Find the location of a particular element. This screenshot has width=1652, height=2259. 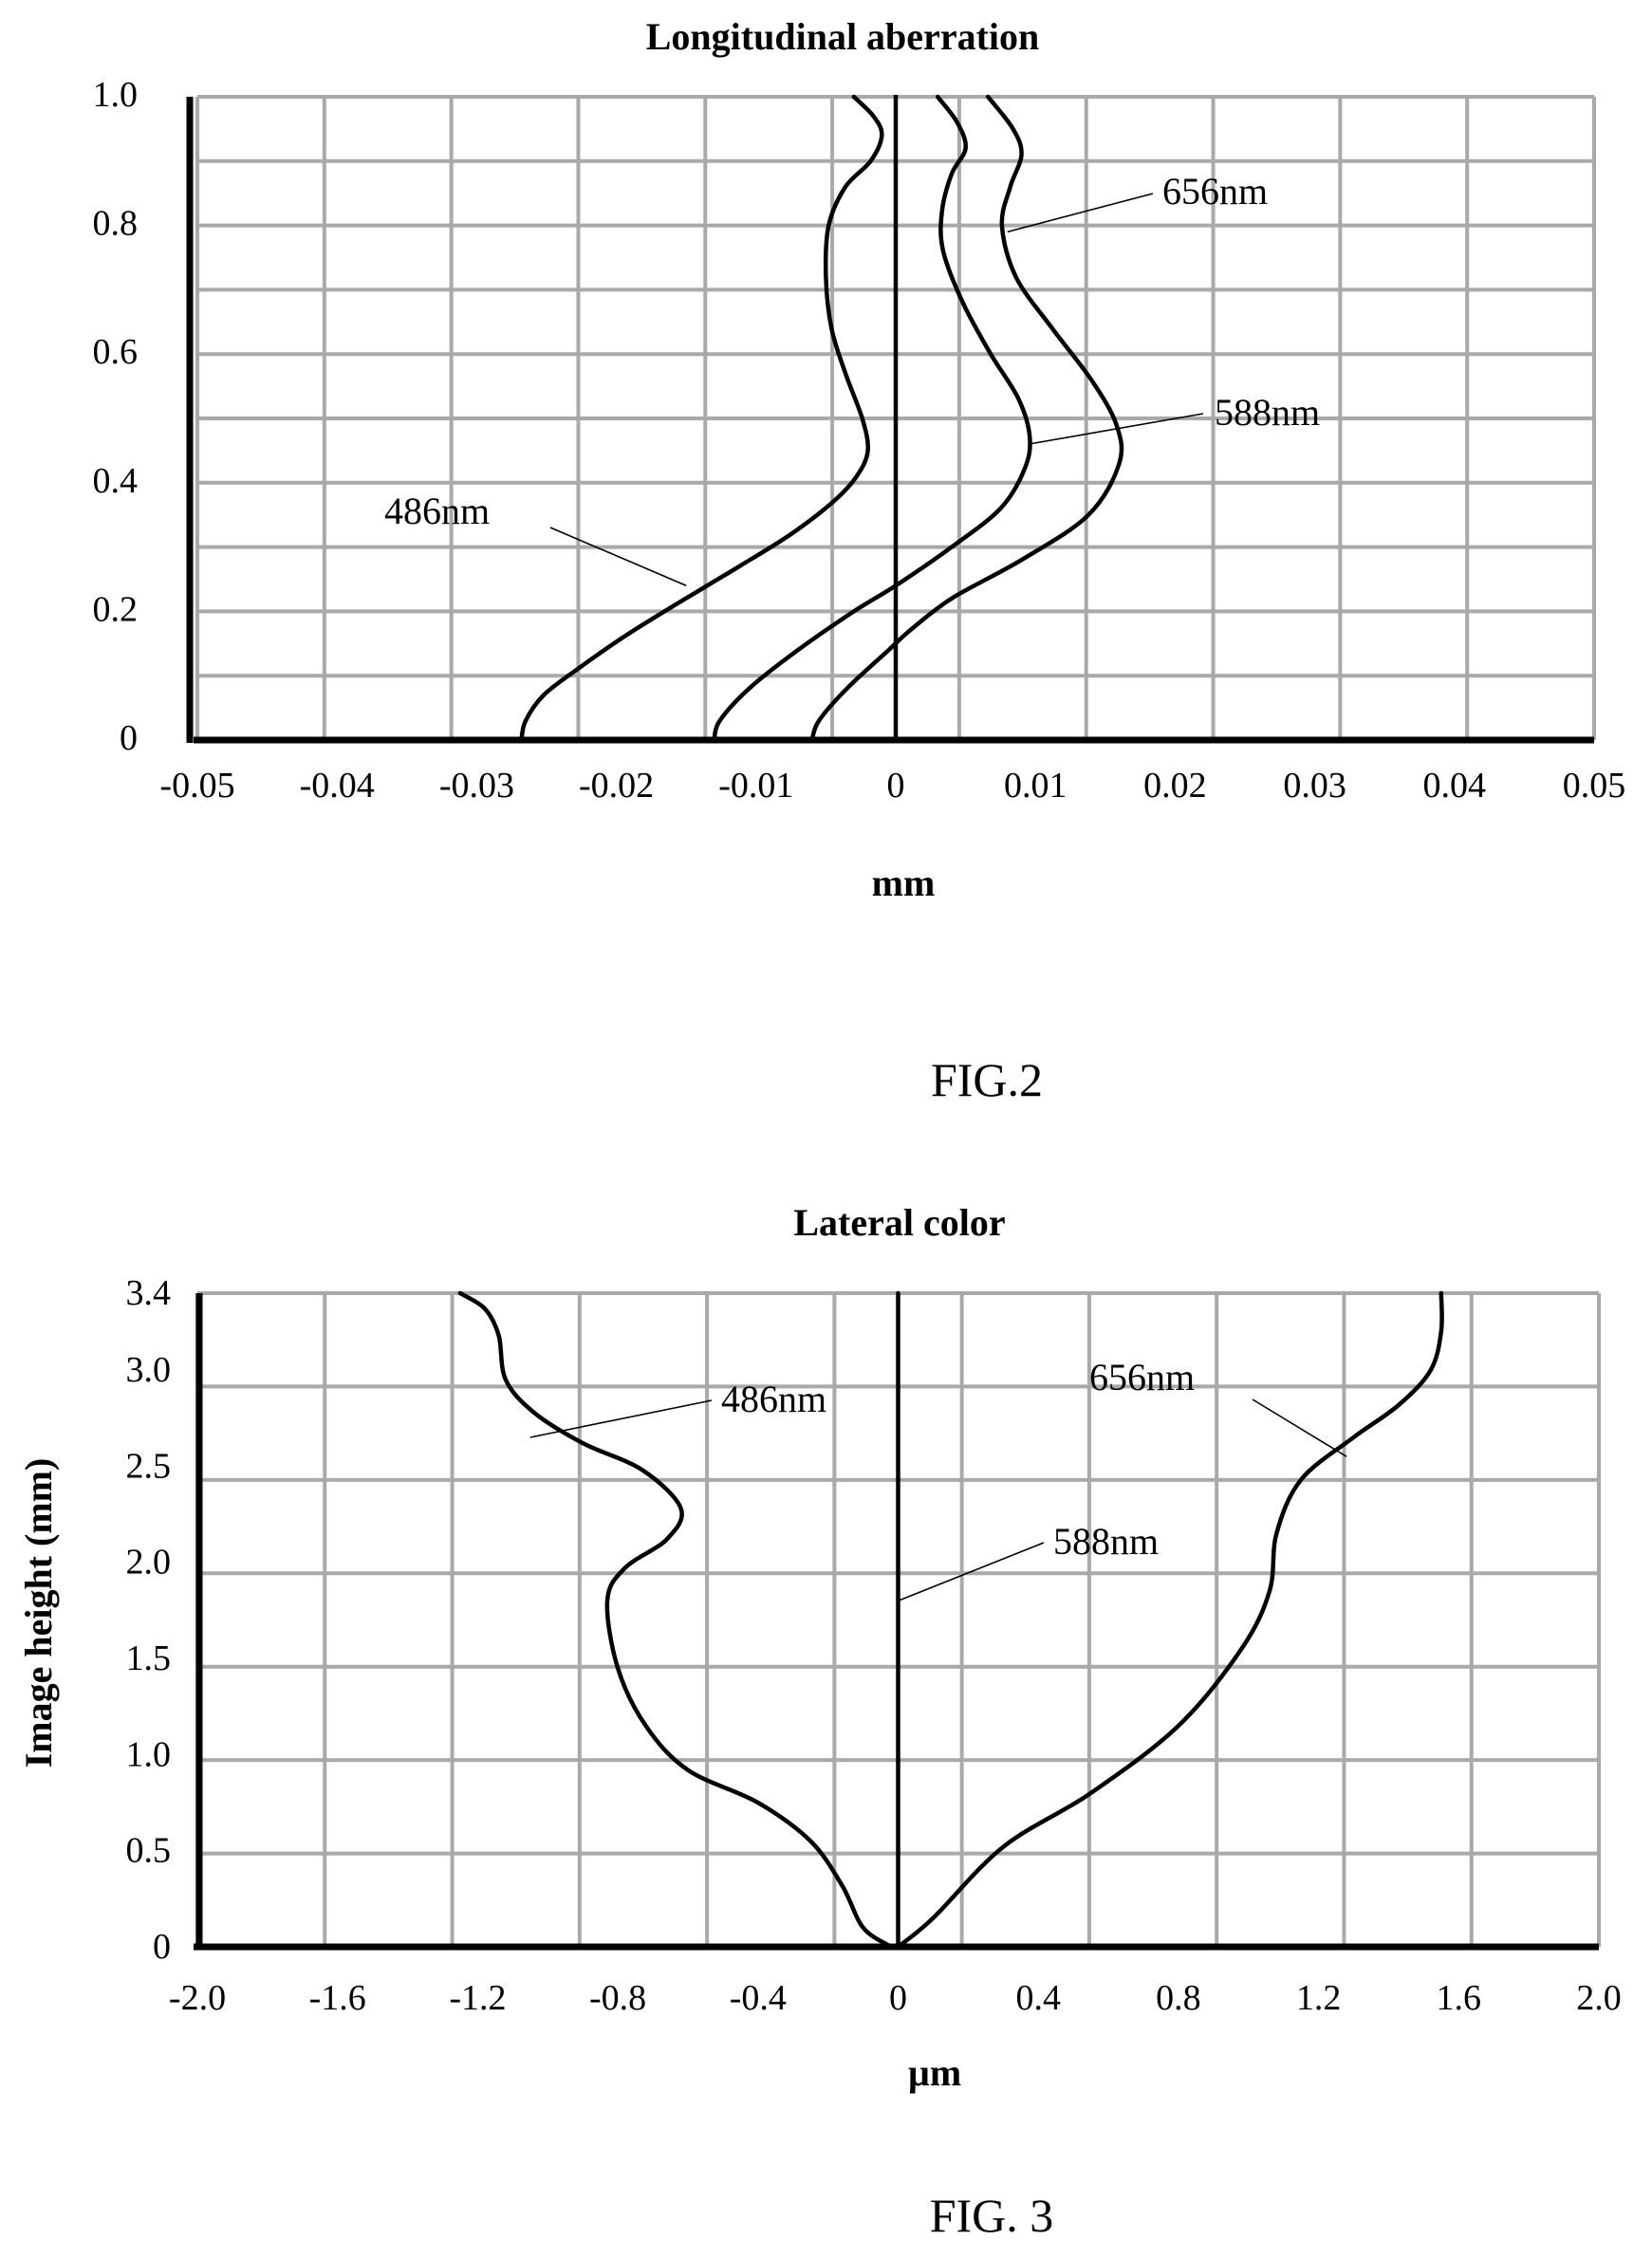

y-tick-label: 0.6 is located at coordinates (116, 352).